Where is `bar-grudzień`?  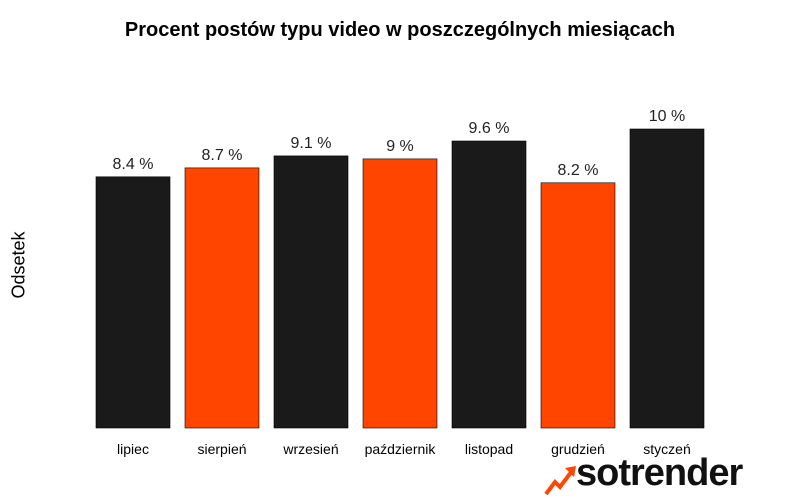
bar-grudzień is located at coordinates (578, 305).